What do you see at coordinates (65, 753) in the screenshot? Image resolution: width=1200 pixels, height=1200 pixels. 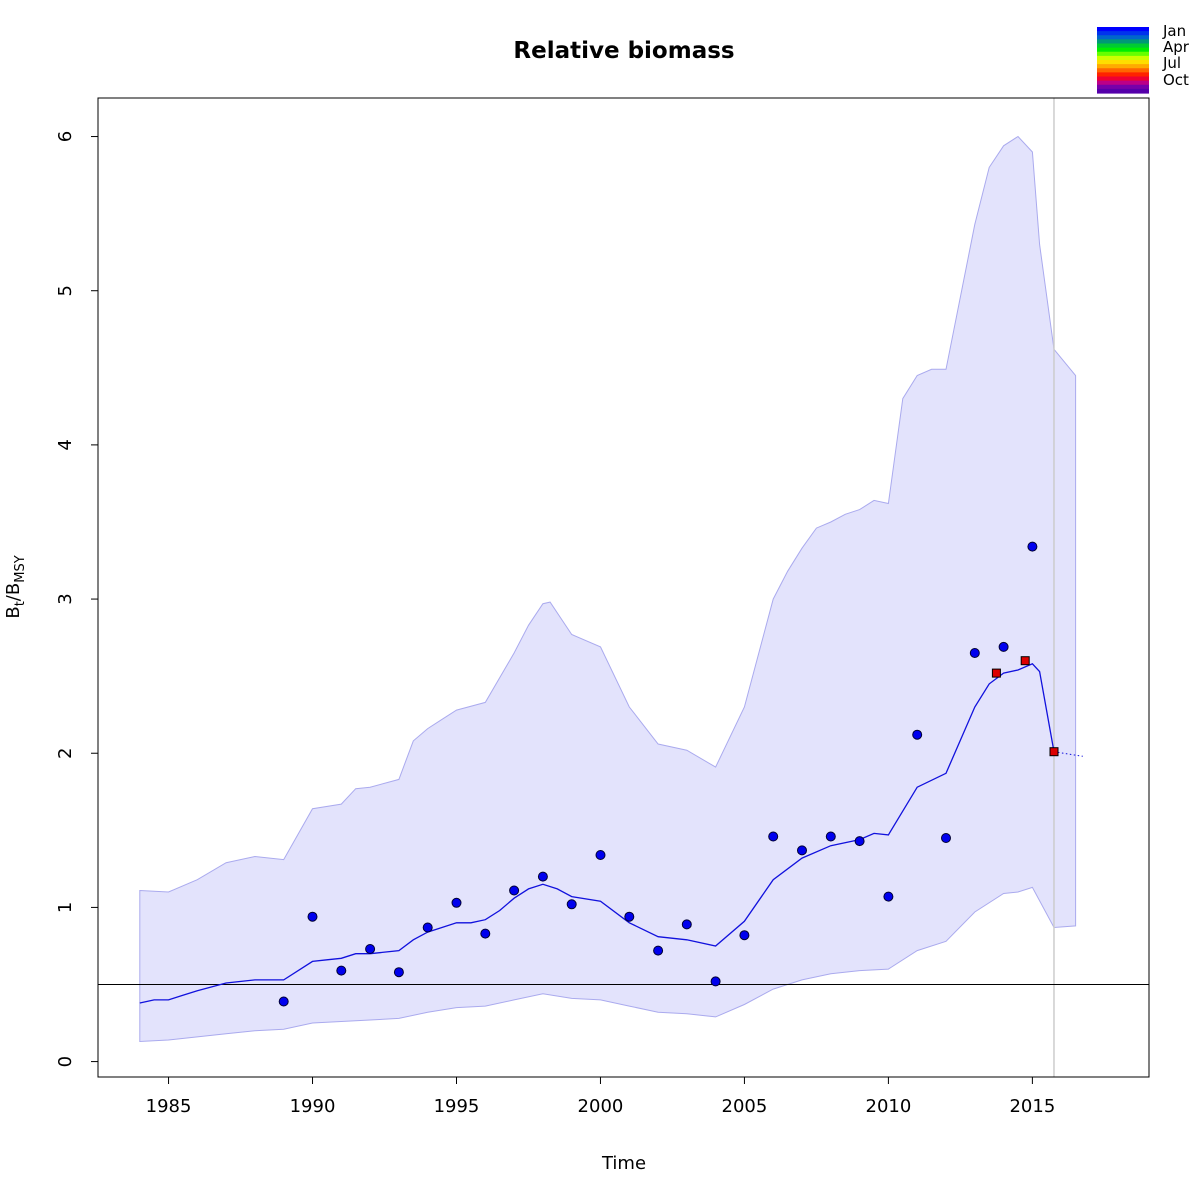 I see `y-tick-label: 2` at bounding box center [65, 753].